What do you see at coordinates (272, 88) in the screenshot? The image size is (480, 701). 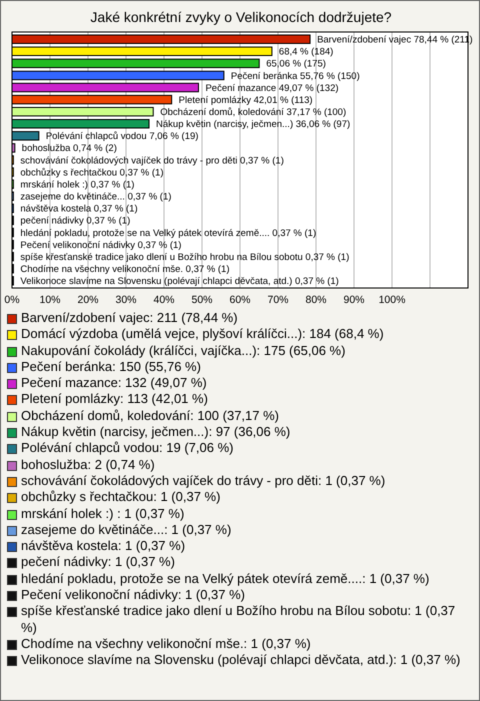 I see `data-label: Pečení mazance 49,07 % (132)` at bounding box center [272, 88].